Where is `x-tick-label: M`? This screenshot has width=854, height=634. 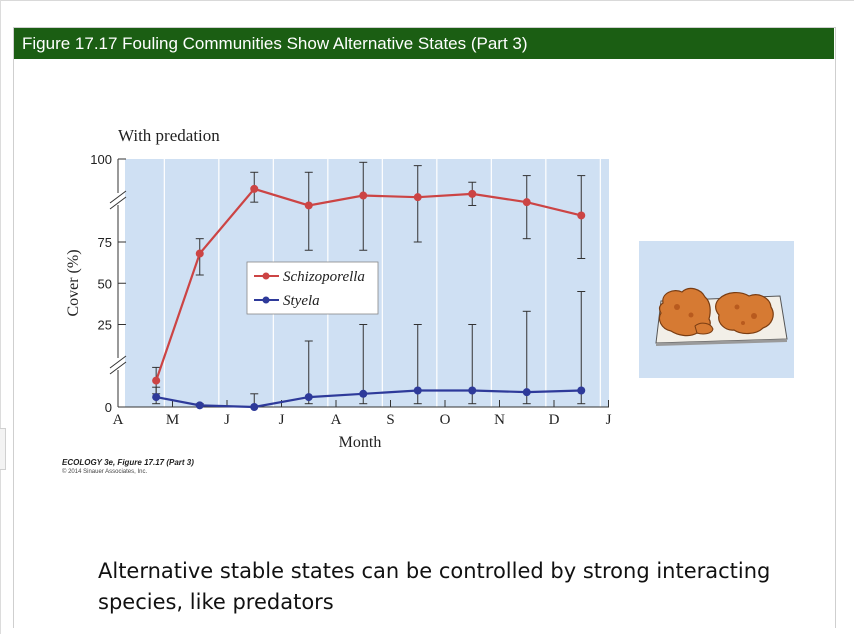
x-tick-label: M is located at coordinates (172, 420).